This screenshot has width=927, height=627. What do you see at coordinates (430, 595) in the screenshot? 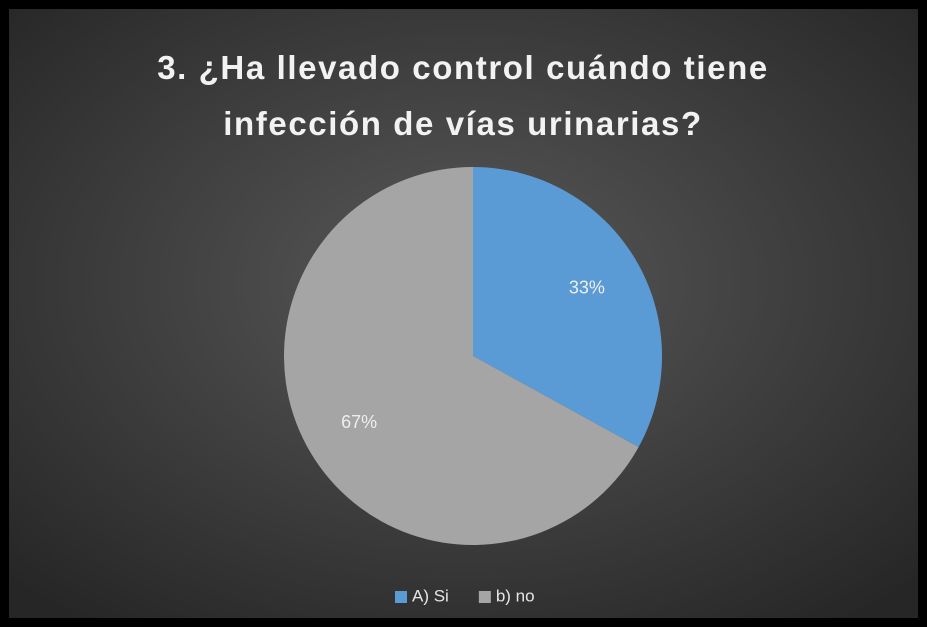
I see `legend-label: A) Si` at bounding box center [430, 595].